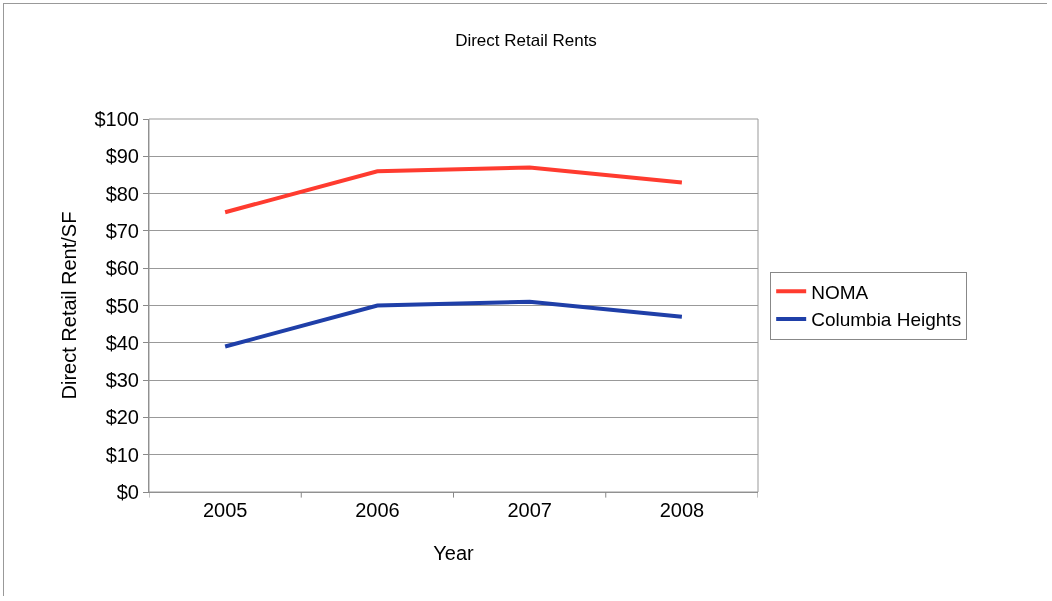  Describe the element at coordinates (377, 510) in the screenshot. I see `x-tick-label: 2006` at that location.